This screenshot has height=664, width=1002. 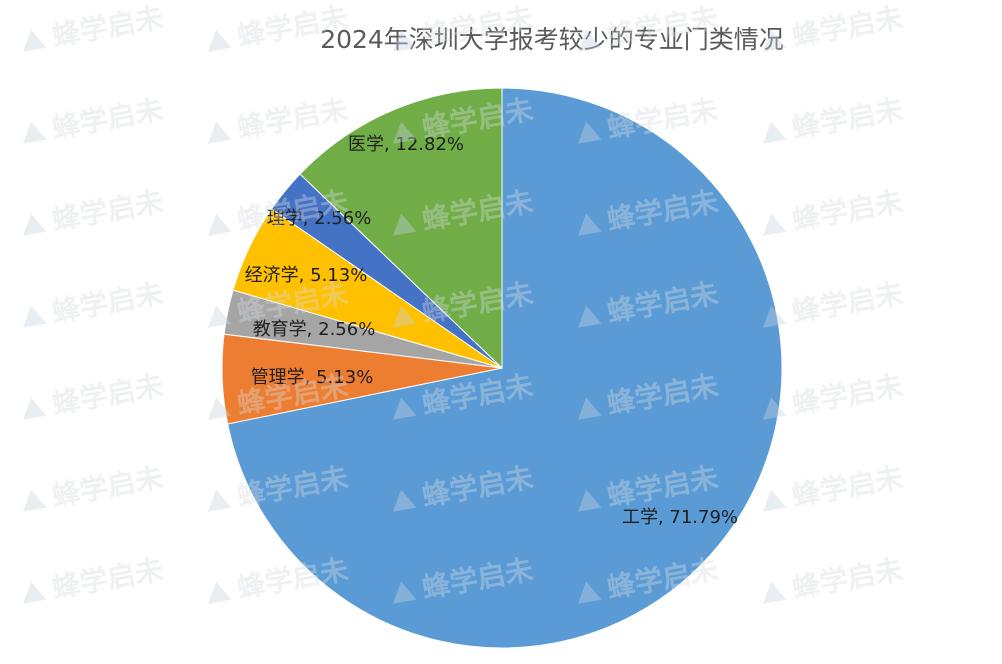 What do you see at coordinates (312, 377) in the screenshot?
I see `pie-slice-label-2: 管理学, 5.13%` at bounding box center [312, 377].